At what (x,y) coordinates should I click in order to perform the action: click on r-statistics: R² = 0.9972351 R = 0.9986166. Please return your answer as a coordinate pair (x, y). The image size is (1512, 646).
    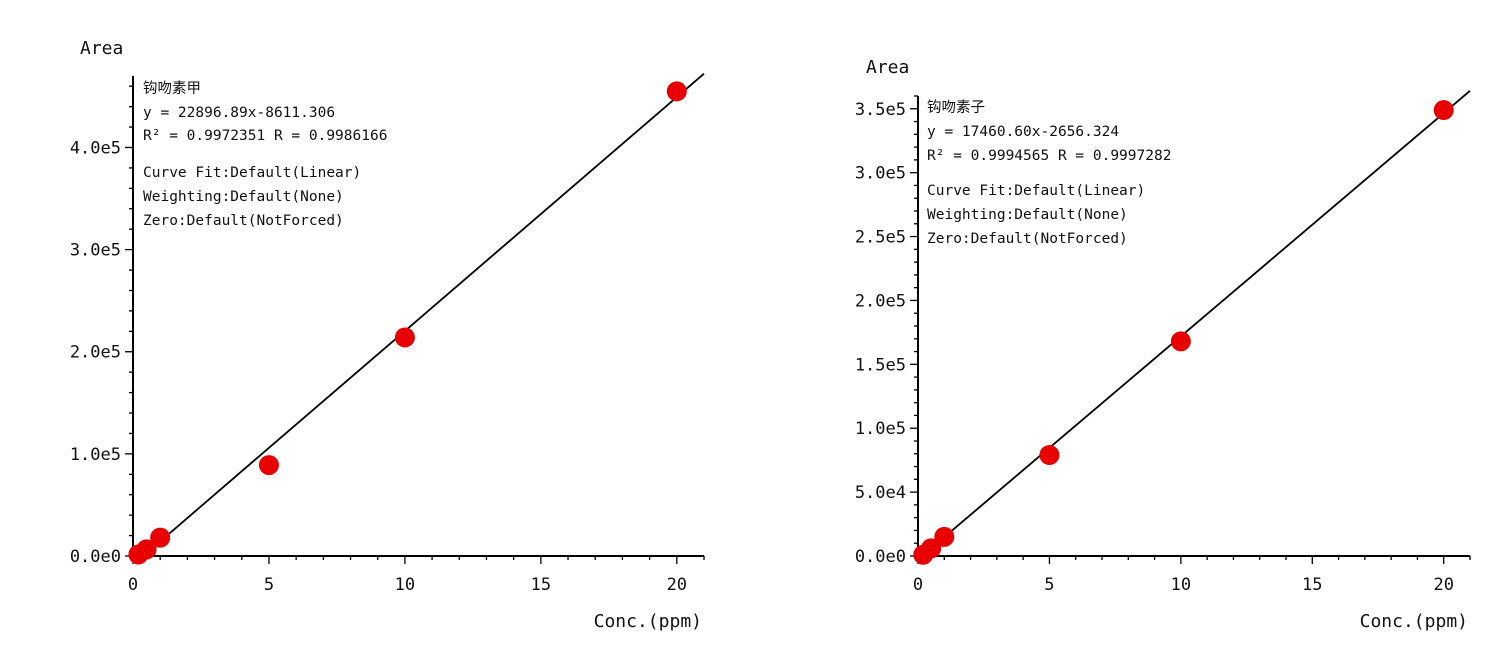
    Looking at the image, I should click on (265, 136).